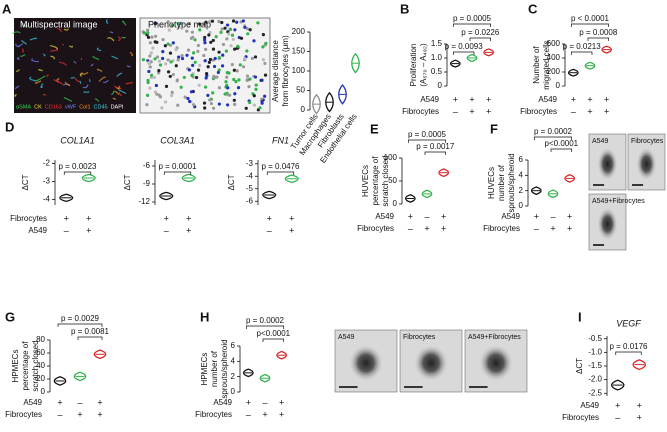 This screenshot has width=667, height=432. Describe the element at coordinates (15, 366) in the screenshot. I see `y-axis-label: HPMECs` at that location.